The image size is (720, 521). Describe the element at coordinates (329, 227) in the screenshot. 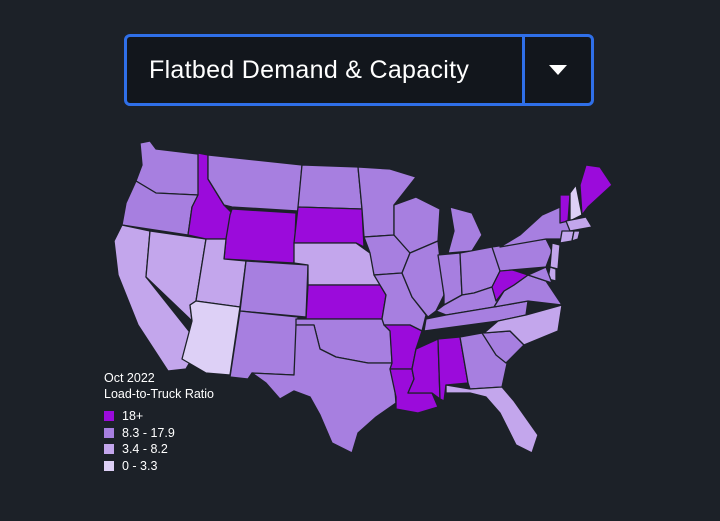

I see `state-sd` at that location.